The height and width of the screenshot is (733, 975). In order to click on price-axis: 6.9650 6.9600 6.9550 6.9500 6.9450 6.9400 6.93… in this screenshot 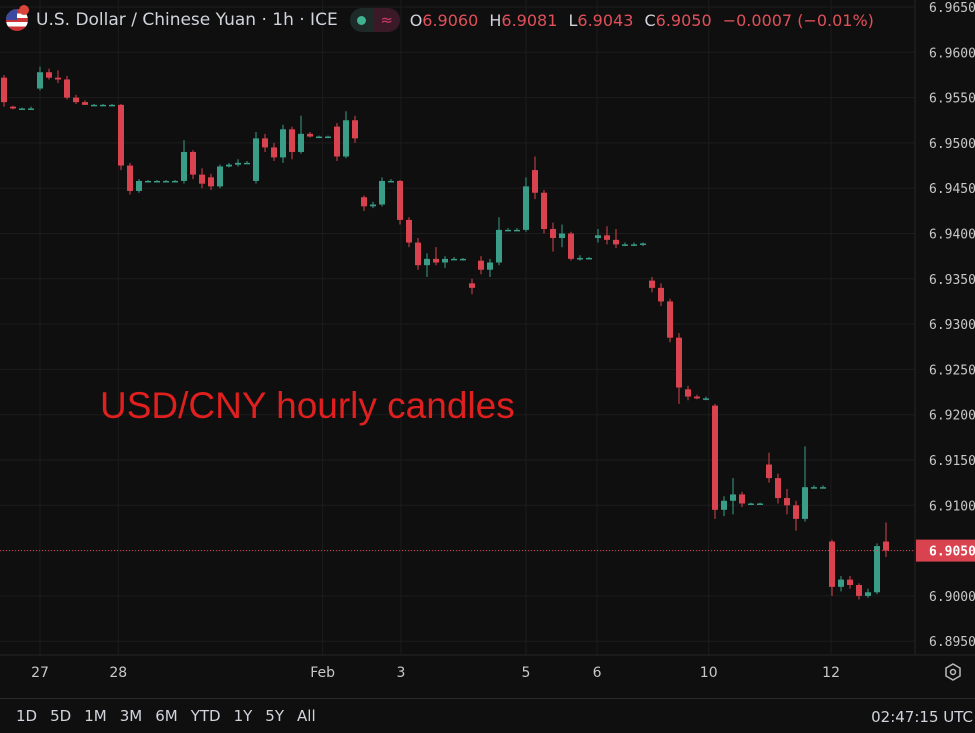, I will do `click(945, 325)`.